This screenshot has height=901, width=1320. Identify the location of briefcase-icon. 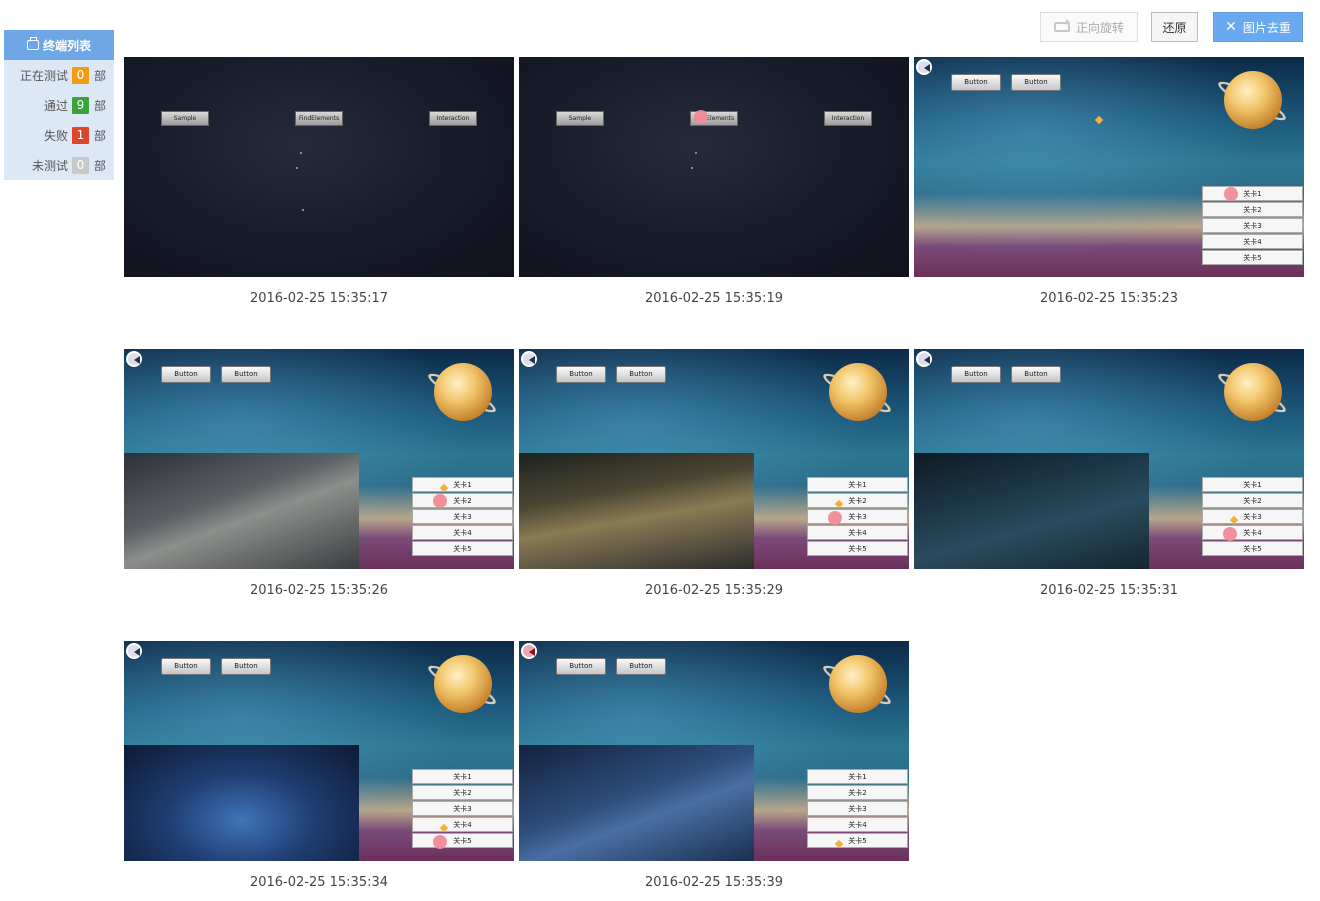
(32, 43).